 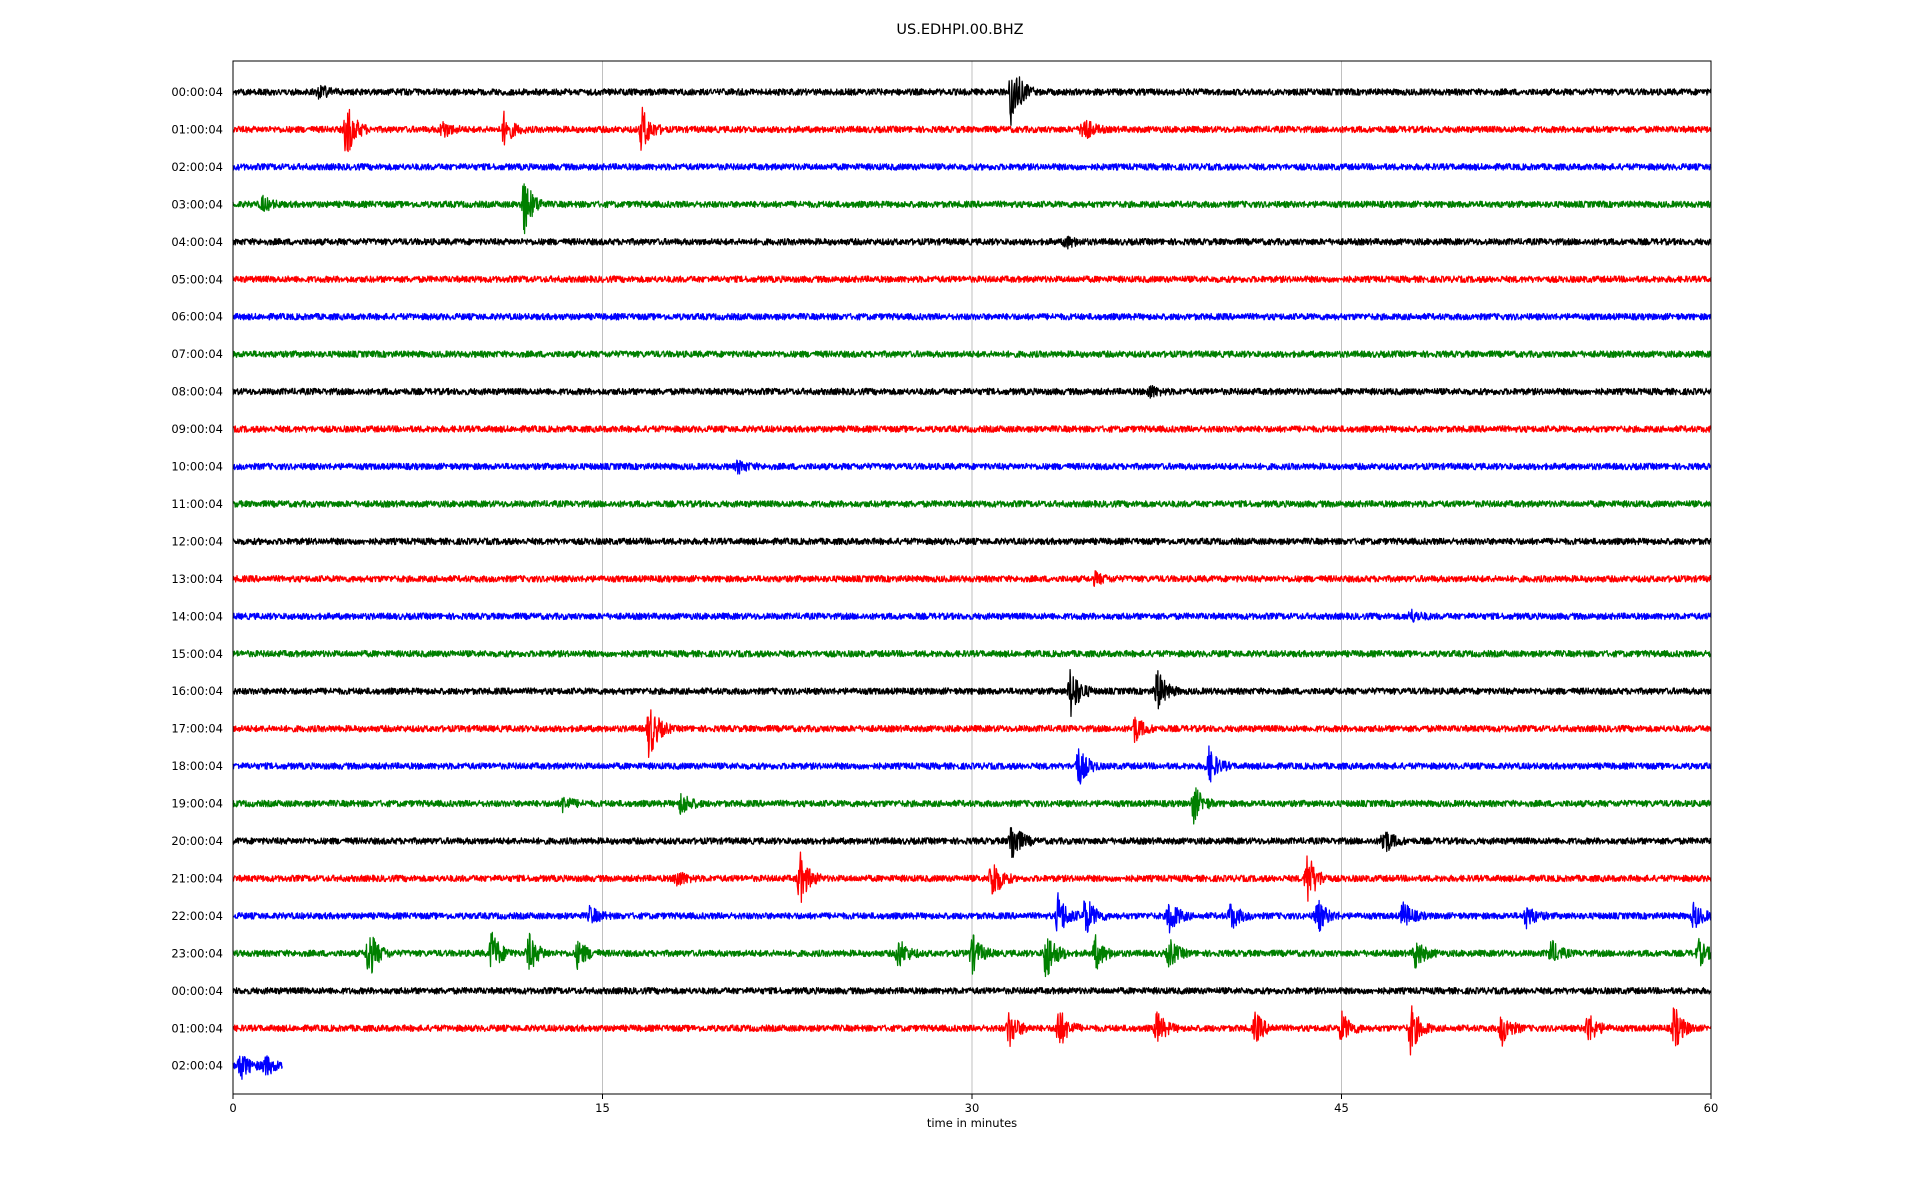 What do you see at coordinates (197, 729) in the screenshot?
I see `row-time-label: 17:00:04` at bounding box center [197, 729].